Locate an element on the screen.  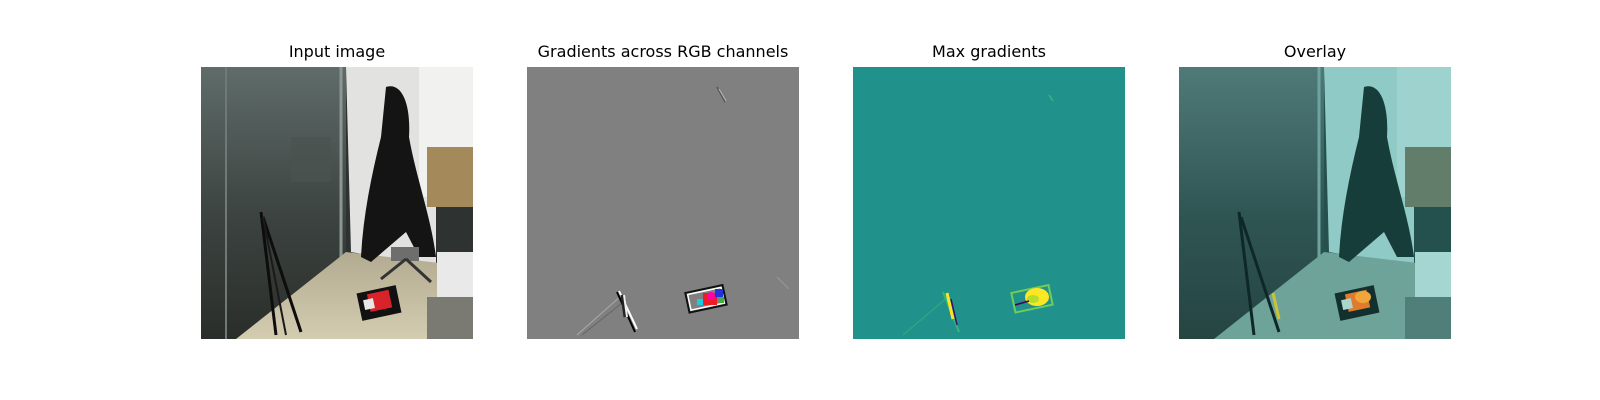
max-gradients-image is located at coordinates (989, 203).